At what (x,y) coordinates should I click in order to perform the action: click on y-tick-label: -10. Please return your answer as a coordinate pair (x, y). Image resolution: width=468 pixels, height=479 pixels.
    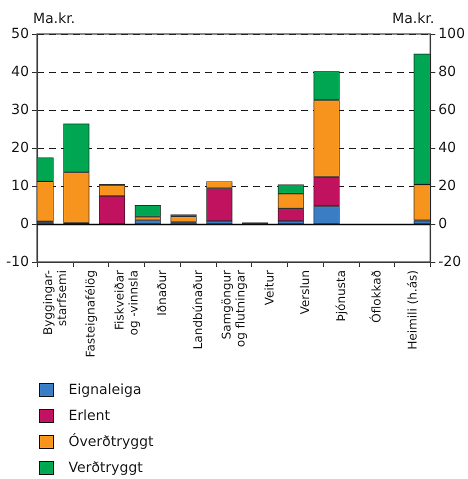
    Looking at the image, I should click on (17, 262).